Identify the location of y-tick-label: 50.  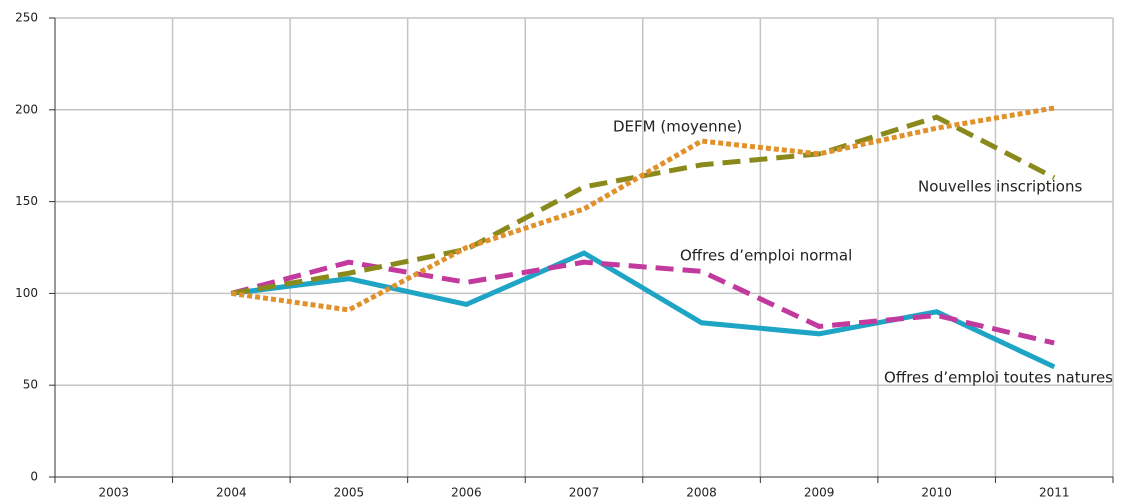
(30, 385).